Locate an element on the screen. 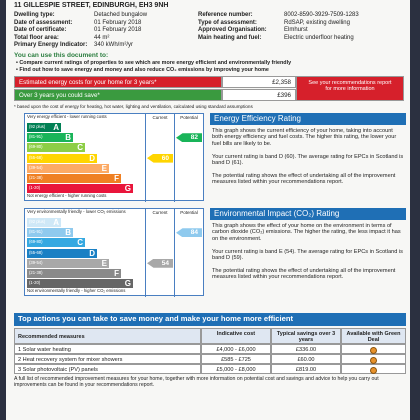  table-cell: £819.00 is located at coordinates (306, 369).